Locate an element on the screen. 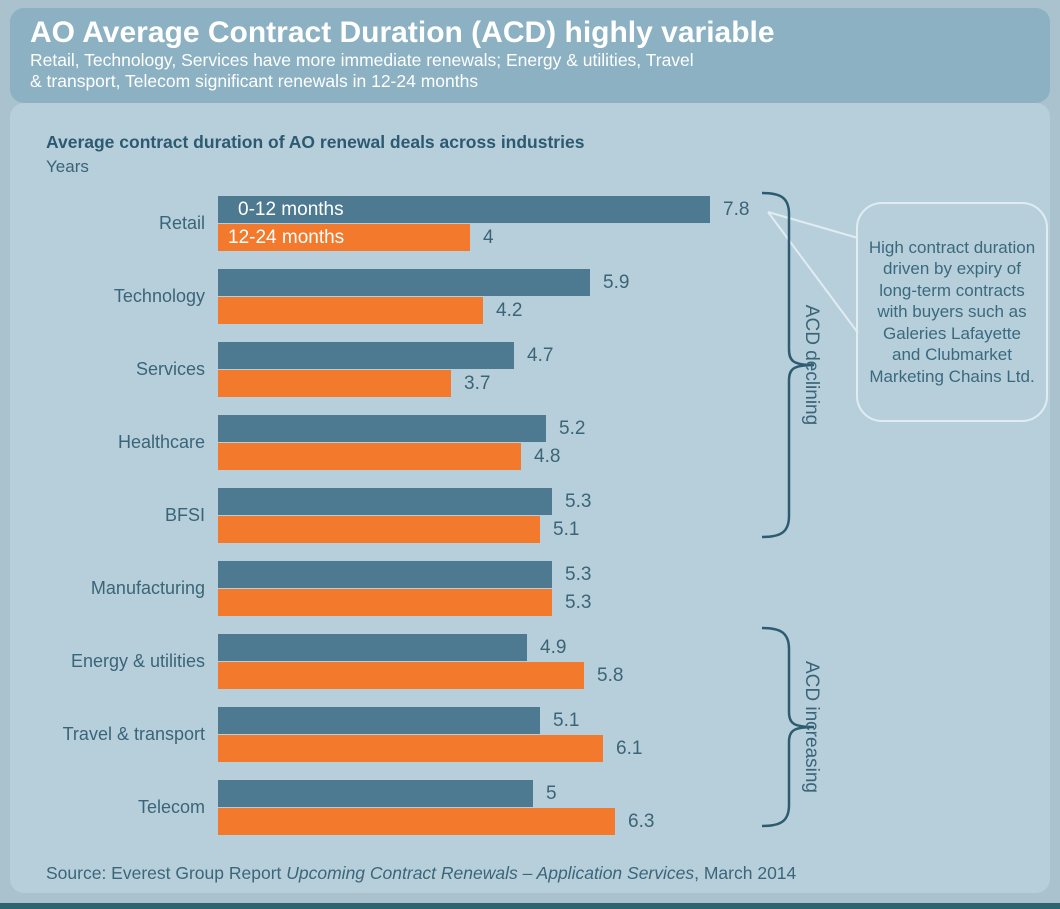 The width and height of the screenshot is (1060, 909). chart-row-bfsi: BFSI 5.3 5.1 is located at coordinates (530, 515).